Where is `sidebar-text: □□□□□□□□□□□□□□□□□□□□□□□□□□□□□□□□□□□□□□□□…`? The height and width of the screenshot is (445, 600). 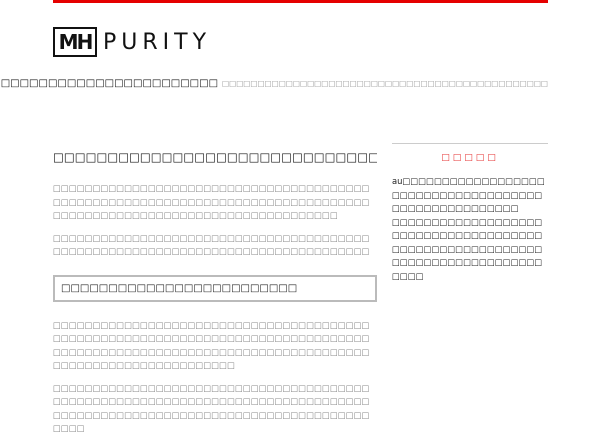
sidebar-text: □□□□□□□□□□□□□□□□□□□□□□□□□□□□□□□□□□□□□□□□… is located at coordinates (467, 248).